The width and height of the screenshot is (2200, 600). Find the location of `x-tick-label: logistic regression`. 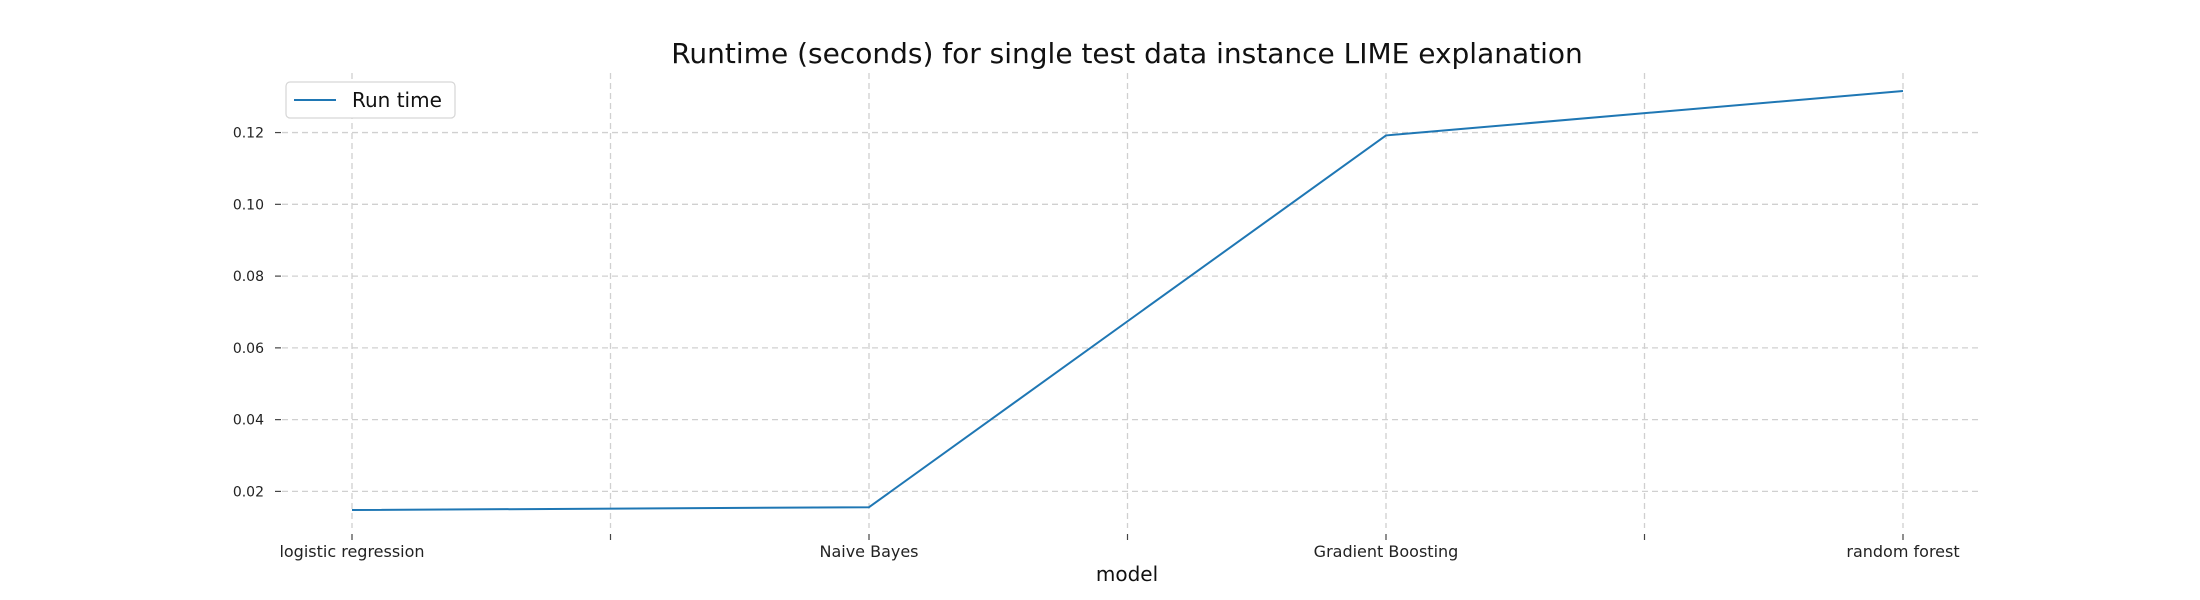

x-tick-label: logistic regression is located at coordinates (351, 551).